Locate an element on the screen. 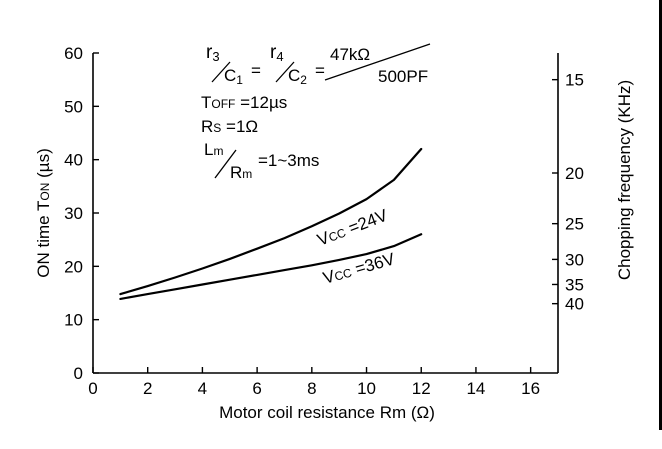 The height and width of the screenshot is (449, 662). value-slash is located at coordinates (377, 62).